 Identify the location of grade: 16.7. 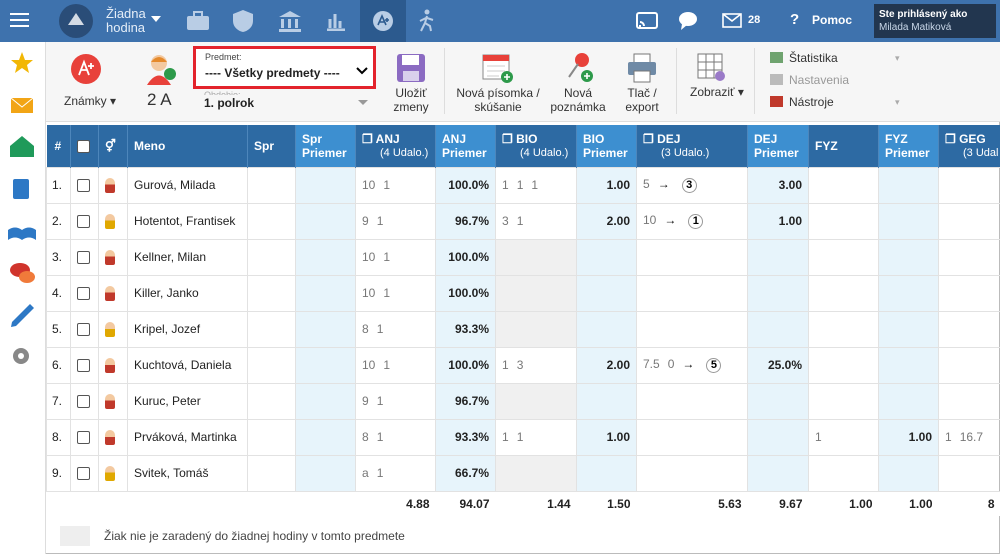
(971, 437).